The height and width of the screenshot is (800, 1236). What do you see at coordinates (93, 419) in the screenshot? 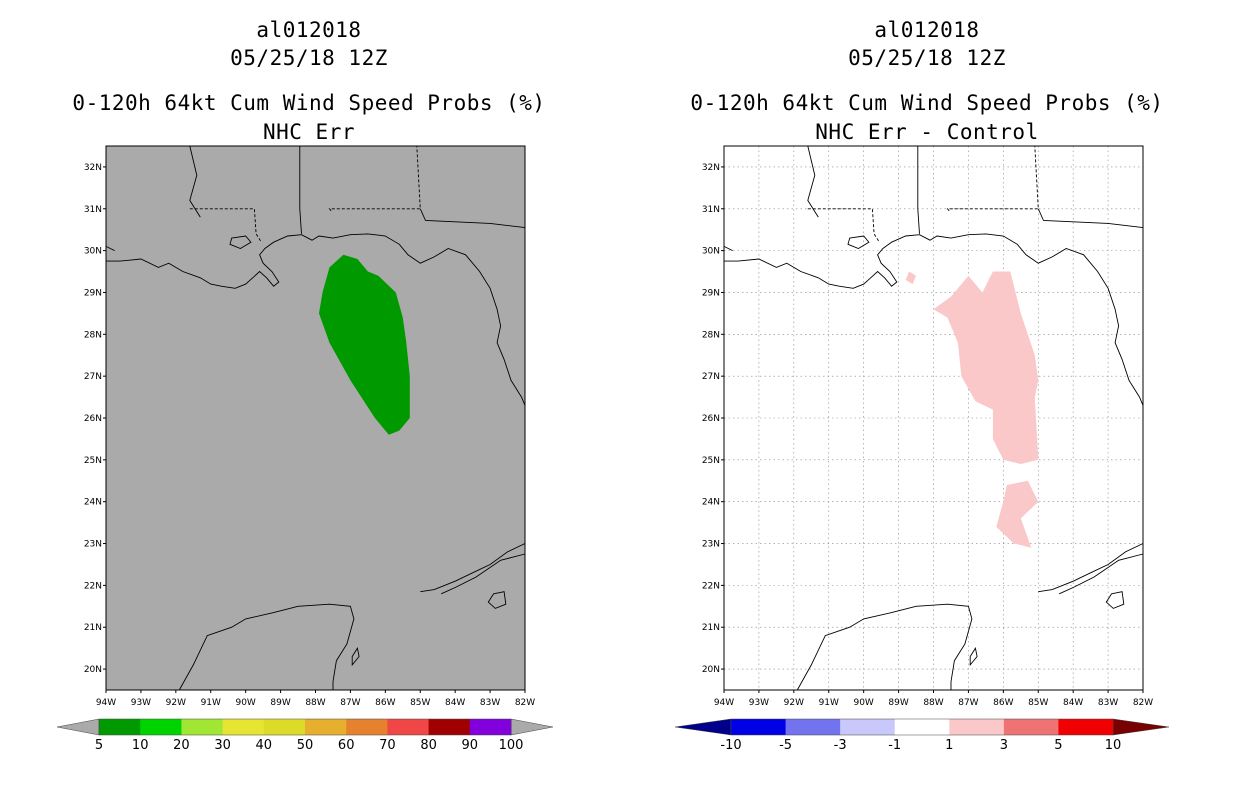
I see `lat-label: 26N` at bounding box center [93, 419].